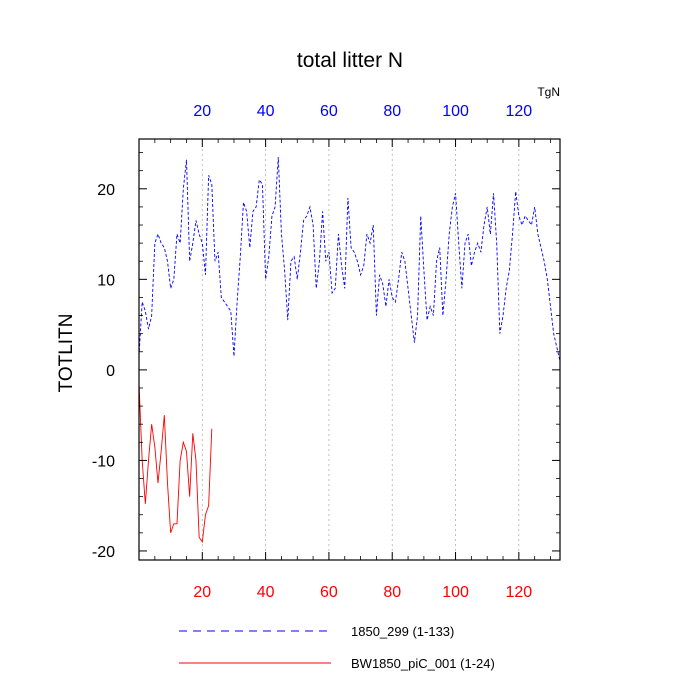 The image size is (700, 700). Describe the element at coordinates (103, 552) in the screenshot. I see `y-tick-label--20: -20` at that location.